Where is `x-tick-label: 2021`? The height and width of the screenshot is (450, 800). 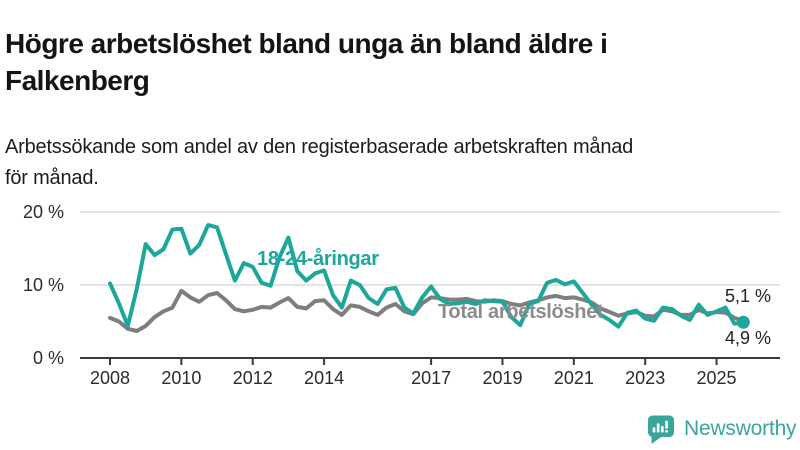
x-tick-label: 2021 is located at coordinates (573, 378).